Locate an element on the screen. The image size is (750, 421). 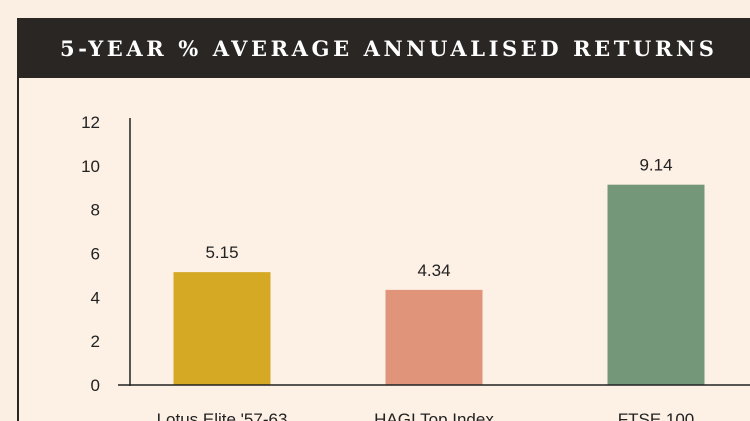
title-bar: 5-YEAR % AVERAGE ANNUALISED RETURNS is located at coordinates (383, 48).